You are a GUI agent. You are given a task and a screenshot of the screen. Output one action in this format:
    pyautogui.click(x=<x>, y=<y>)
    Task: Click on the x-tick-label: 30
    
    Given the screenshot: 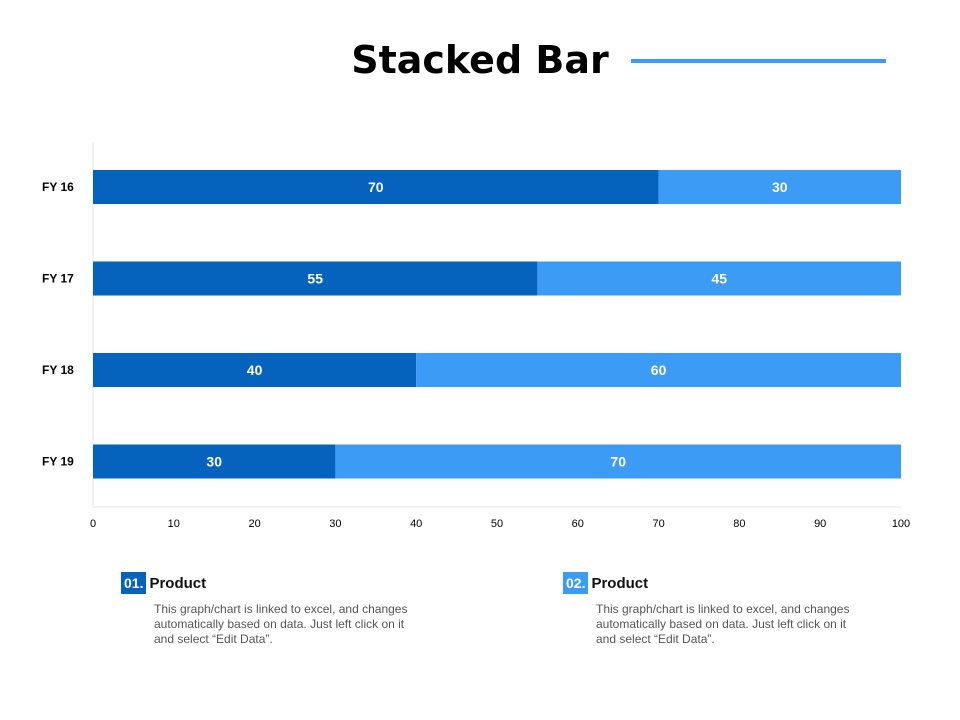 What is the action you would take?
    pyautogui.click(x=335, y=524)
    